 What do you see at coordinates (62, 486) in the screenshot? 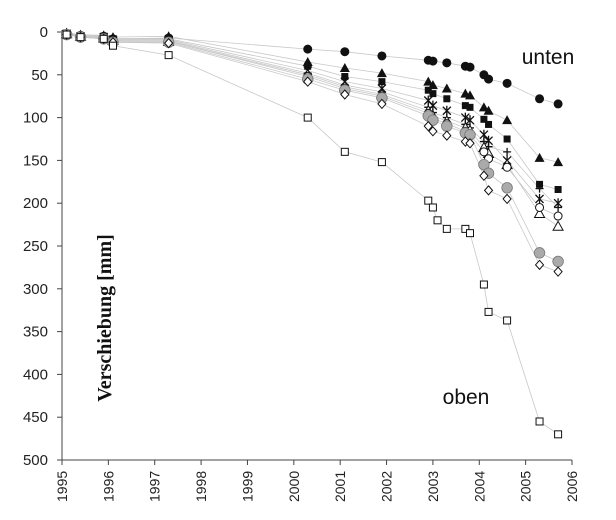
I see `x-tick-label-1995: 1995` at bounding box center [62, 486].